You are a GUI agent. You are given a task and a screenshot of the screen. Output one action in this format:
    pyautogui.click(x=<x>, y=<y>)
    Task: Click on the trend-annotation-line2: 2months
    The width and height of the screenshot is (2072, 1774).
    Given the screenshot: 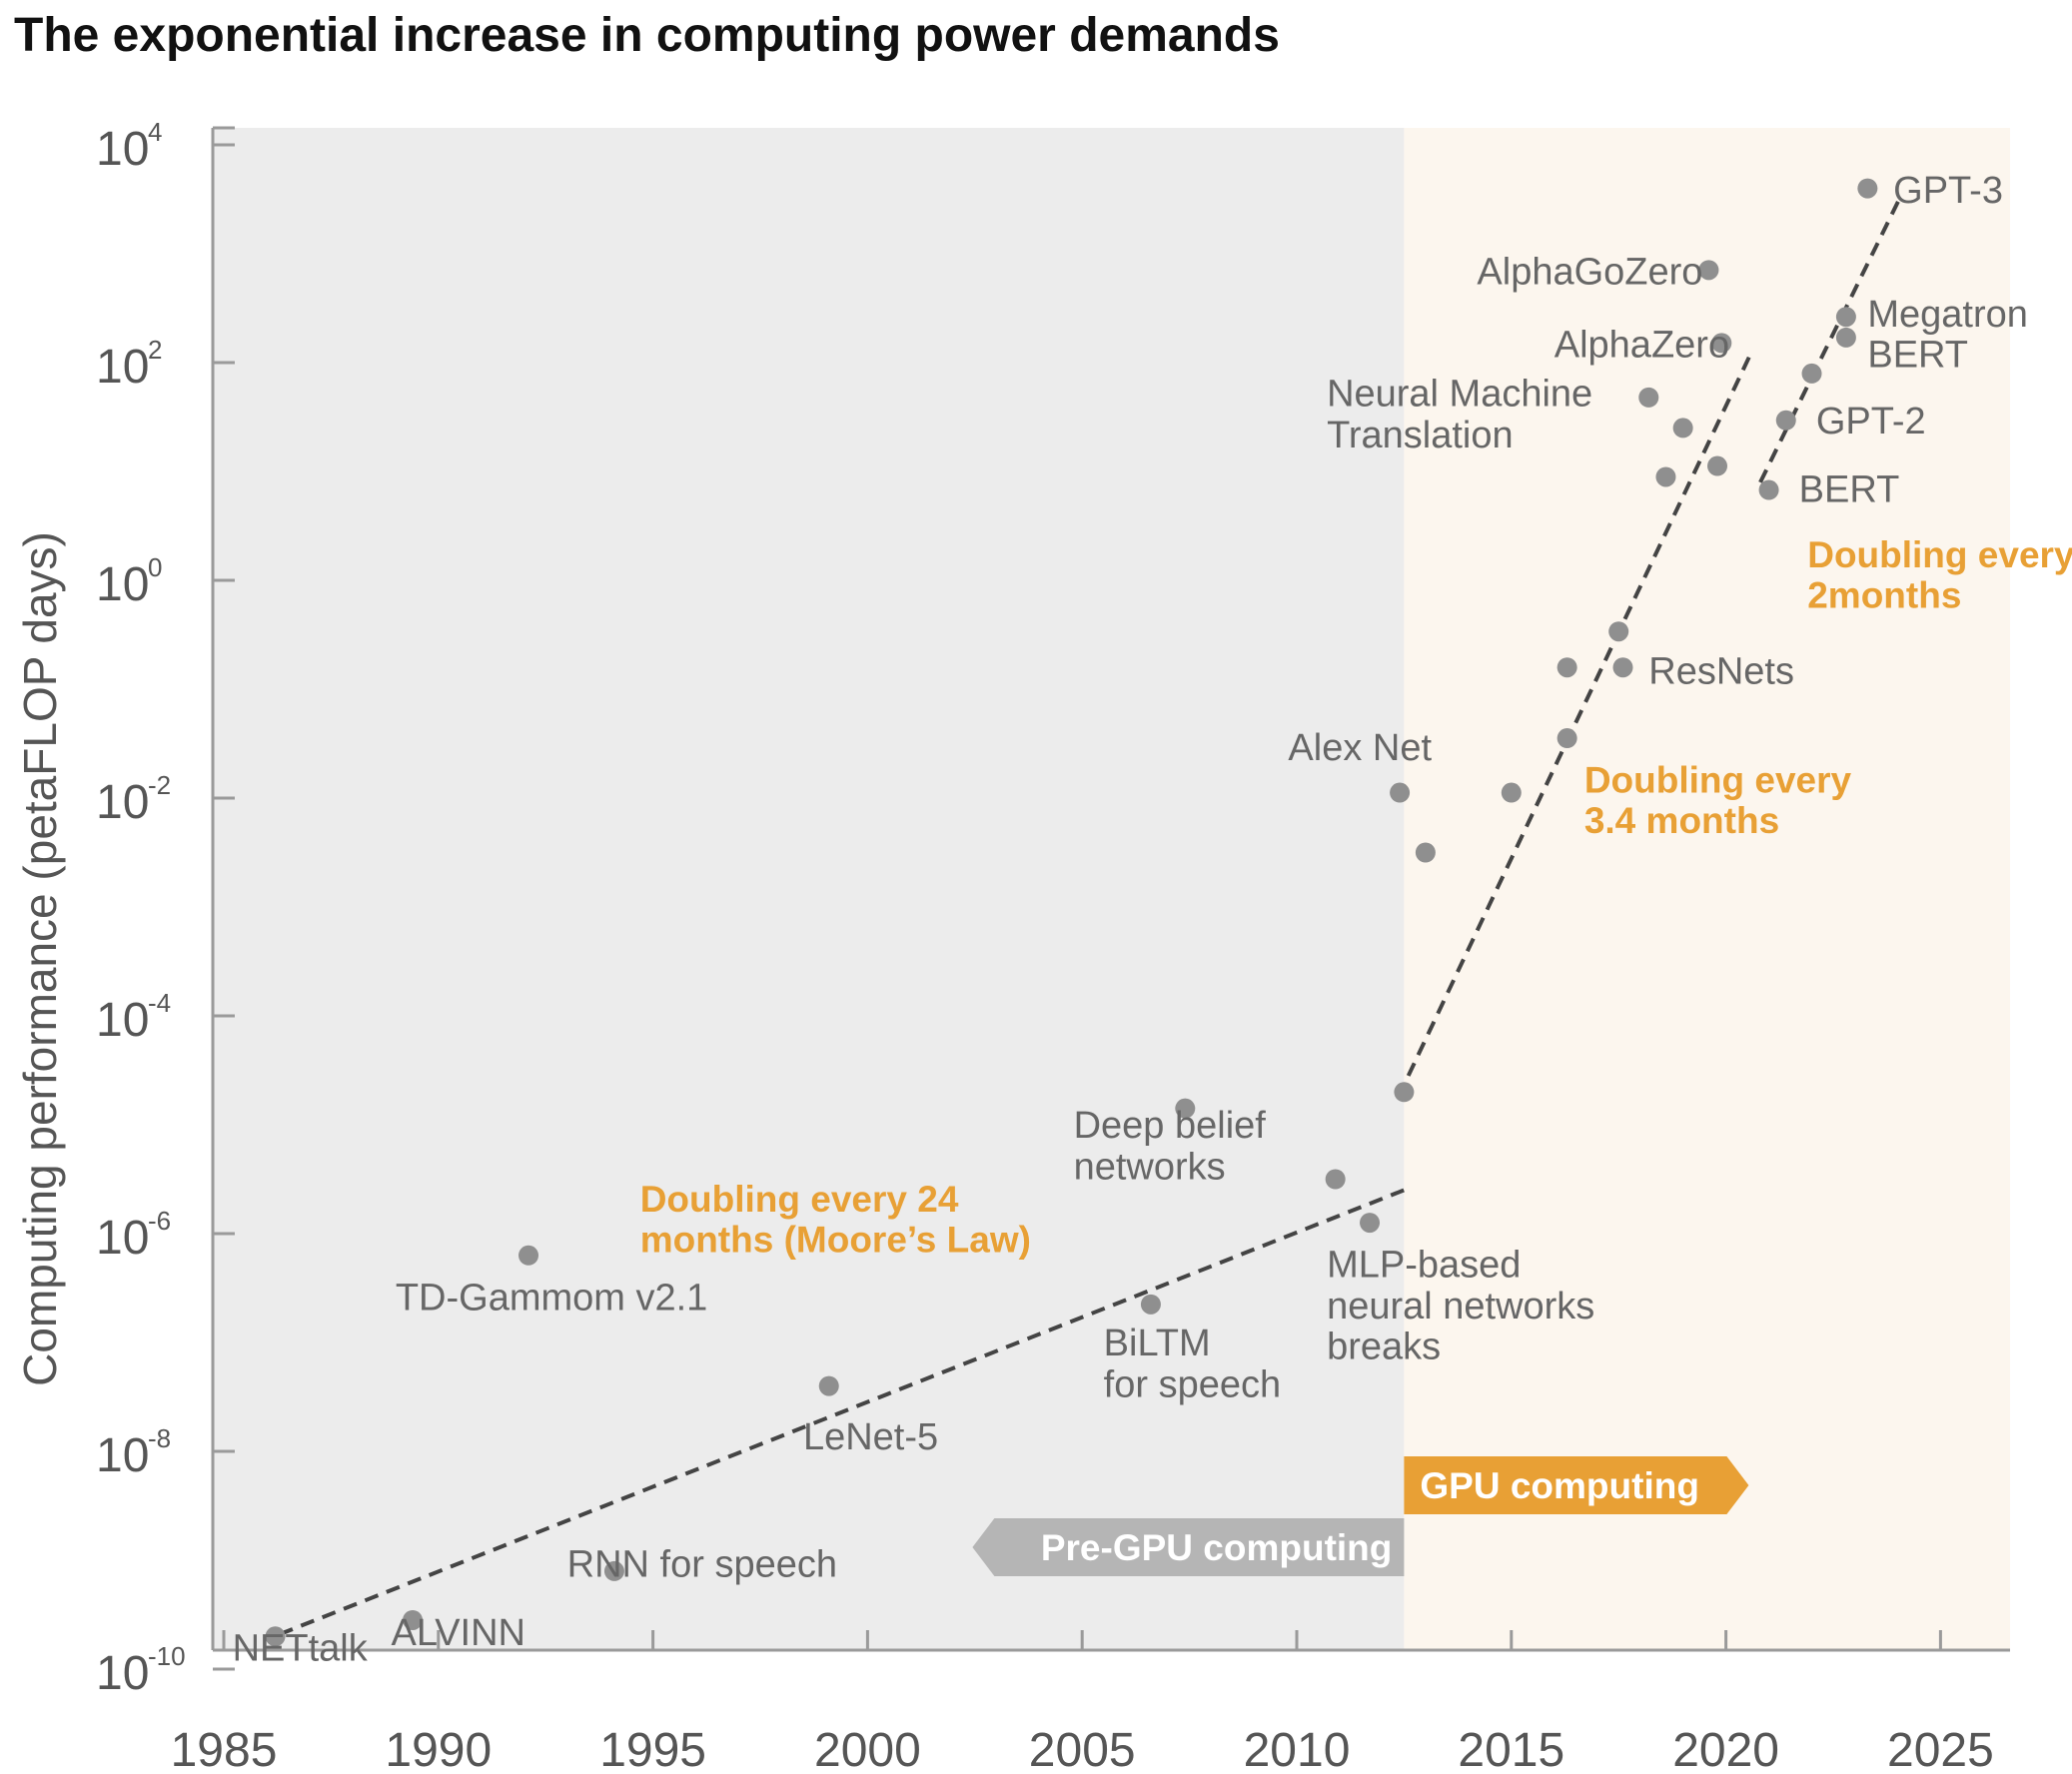 What is the action you would take?
    pyautogui.click(x=1884, y=595)
    